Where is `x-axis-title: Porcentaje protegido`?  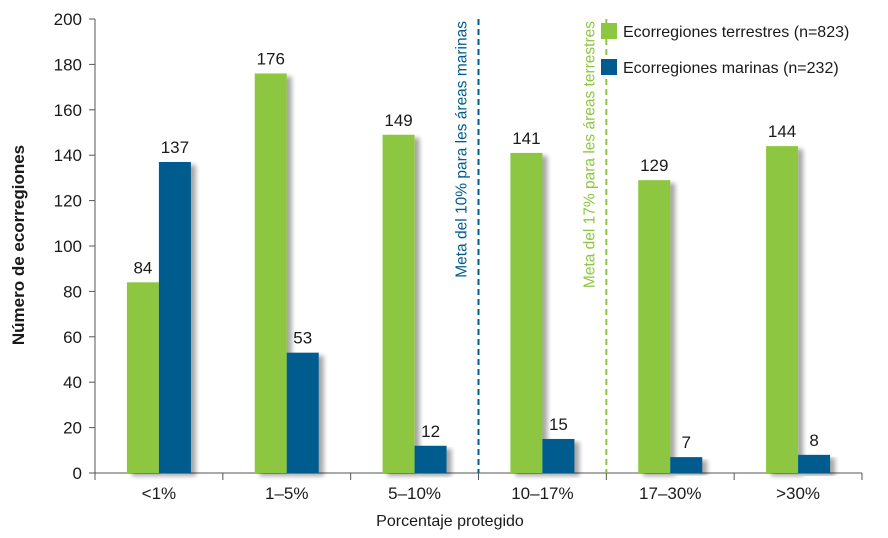
x-axis-title: Porcentaje protegido is located at coordinates (450, 521).